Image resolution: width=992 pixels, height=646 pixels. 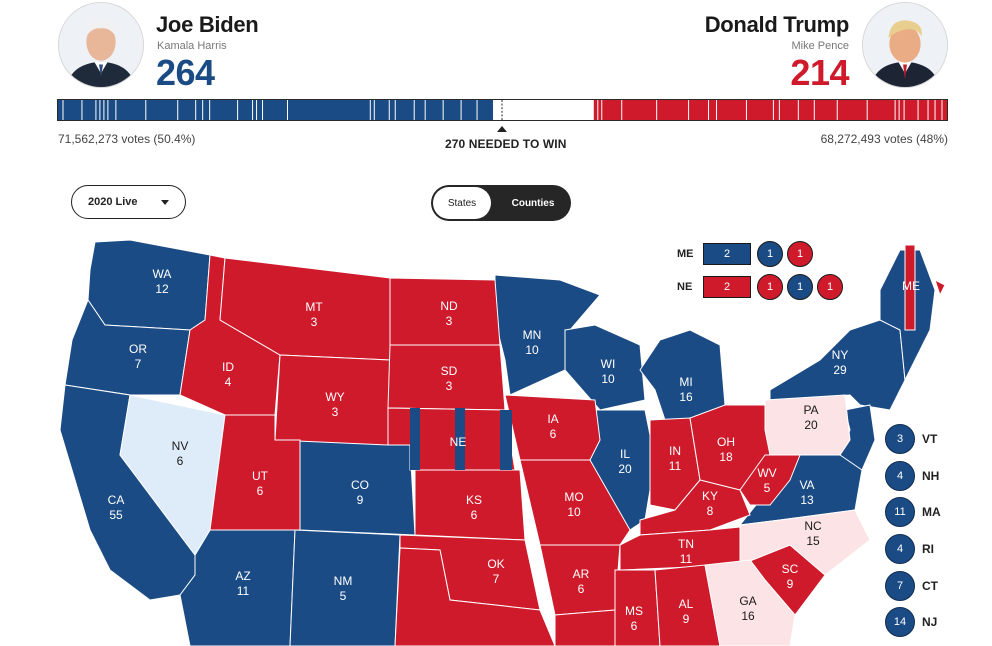 What do you see at coordinates (931, 512) in the screenshot?
I see `small-state-abbr: MA` at bounding box center [931, 512].